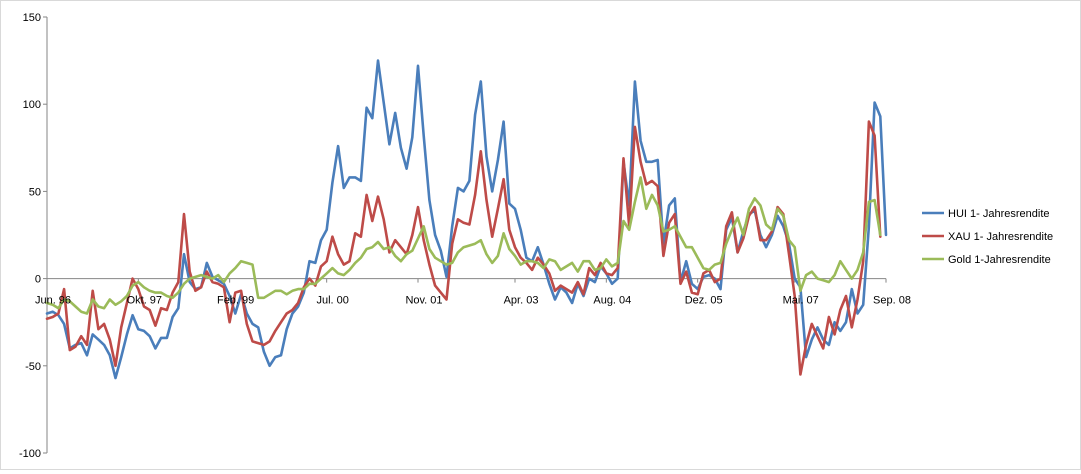 This screenshot has width=1081, height=474. I want to click on x-tick-label: Feb. 99, so click(235, 301).